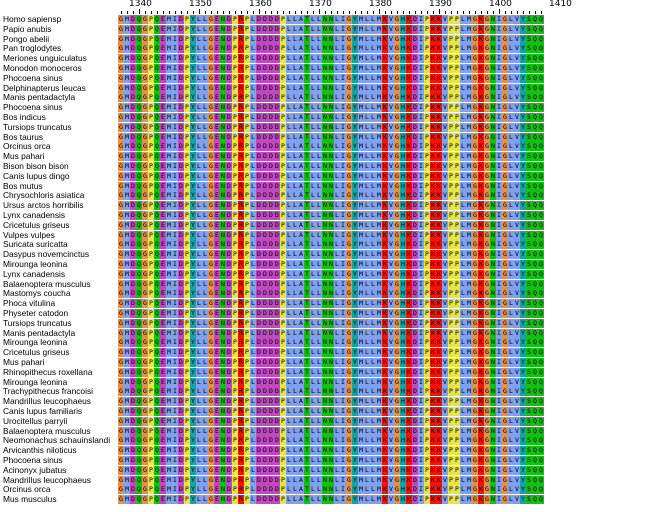 Image resolution: width=667 pixels, height=512 pixels. What do you see at coordinates (380, 4) in the screenshot?
I see `ruler-label: 1380` at bounding box center [380, 4].